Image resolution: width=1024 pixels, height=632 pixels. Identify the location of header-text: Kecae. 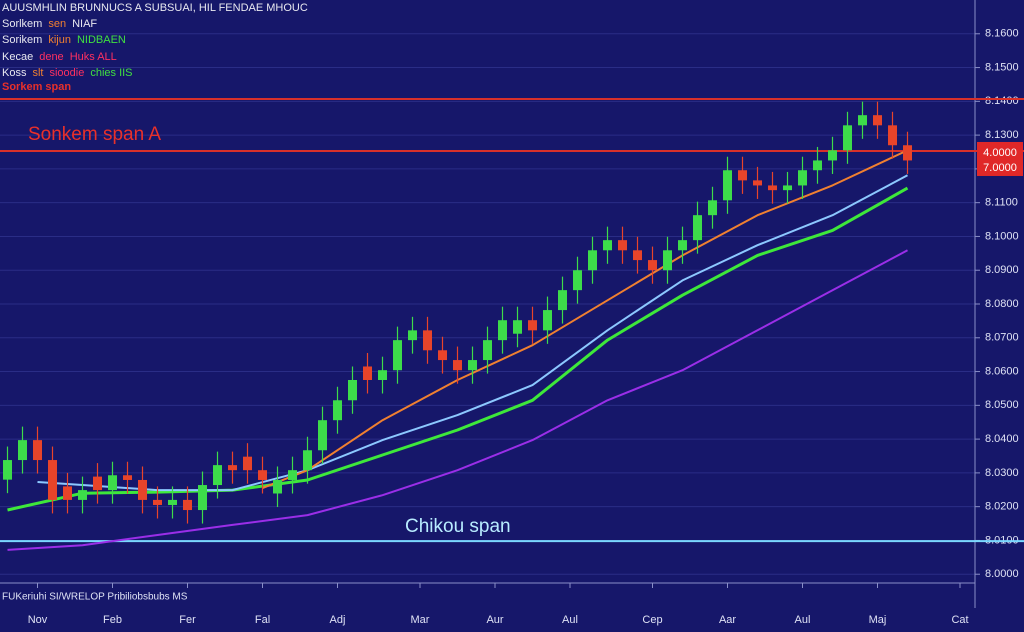
(17, 57).